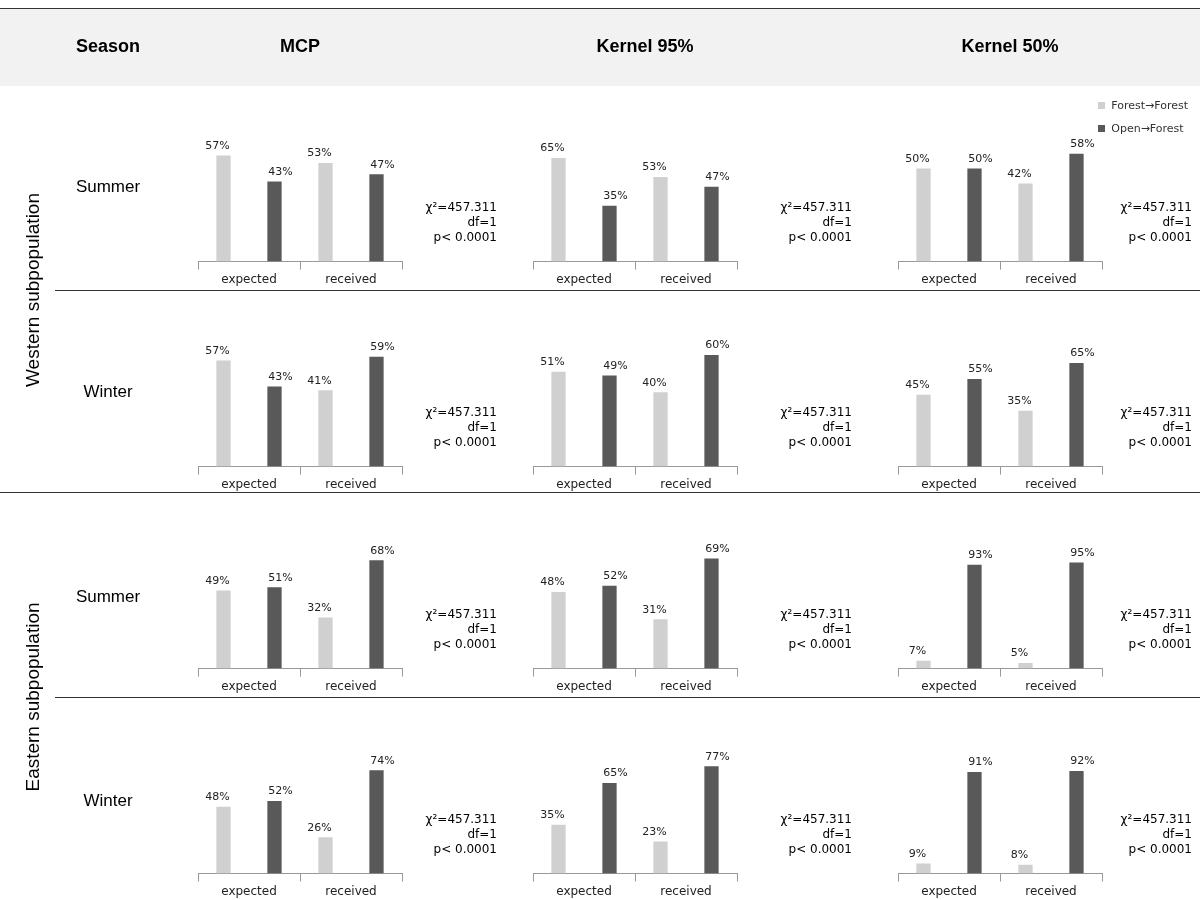 Image resolution: width=1200 pixels, height=900 pixels. Describe the element at coordinates (300, 46) in the screenshot. I see `text: MCP` at that location.